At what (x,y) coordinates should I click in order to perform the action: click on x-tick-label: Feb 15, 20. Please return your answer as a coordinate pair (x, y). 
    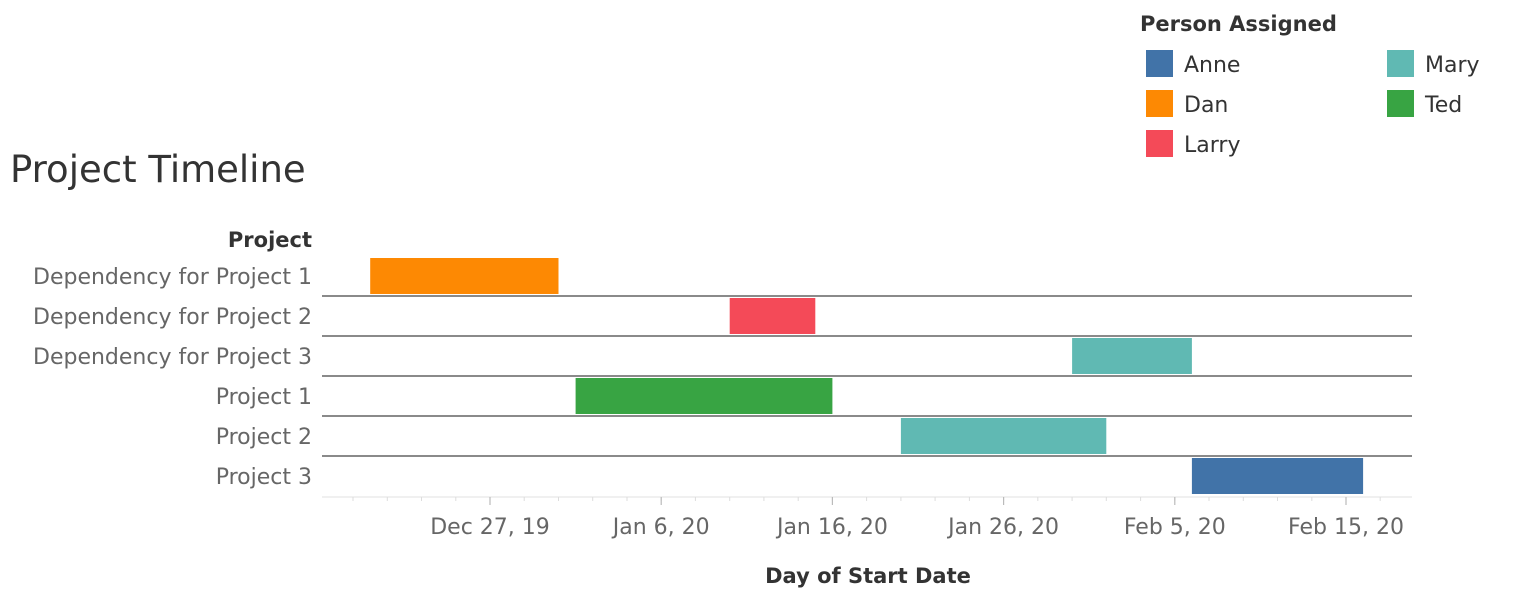
    Looking at the image, I should click on (1346, 527).